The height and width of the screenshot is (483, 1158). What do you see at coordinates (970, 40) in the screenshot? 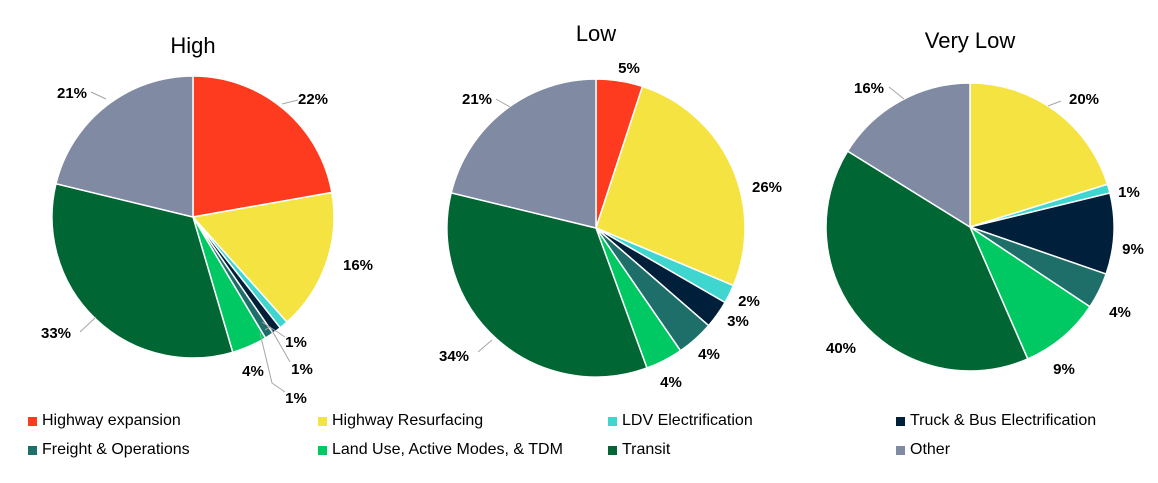
I see `pie-title: Very Low` at bounding box center [970, 40].